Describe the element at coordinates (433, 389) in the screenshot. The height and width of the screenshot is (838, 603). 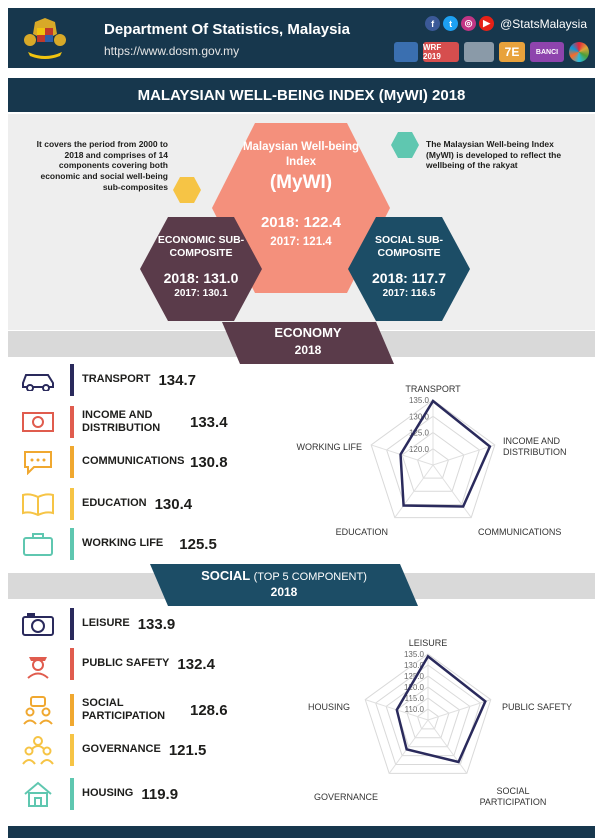
I see `economy-category-label: TRANSPORT` at that location.